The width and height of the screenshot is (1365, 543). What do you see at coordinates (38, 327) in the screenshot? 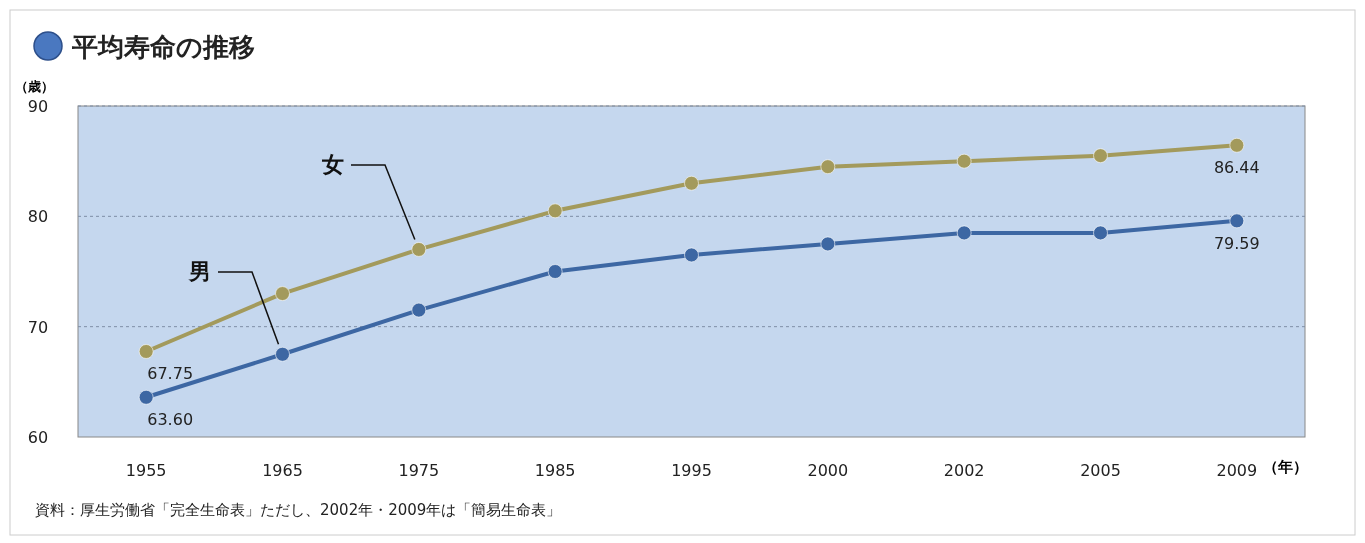
I see `y-tick-label: 70` at bounding box center [38, 327].